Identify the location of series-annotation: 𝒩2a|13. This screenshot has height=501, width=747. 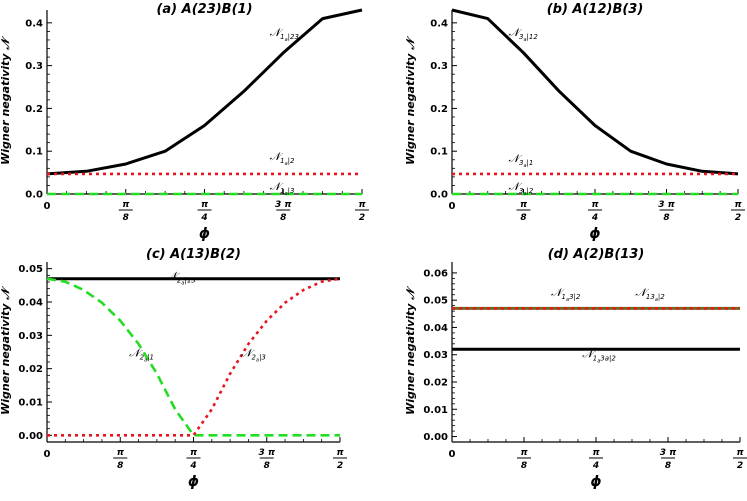
(180, 278).